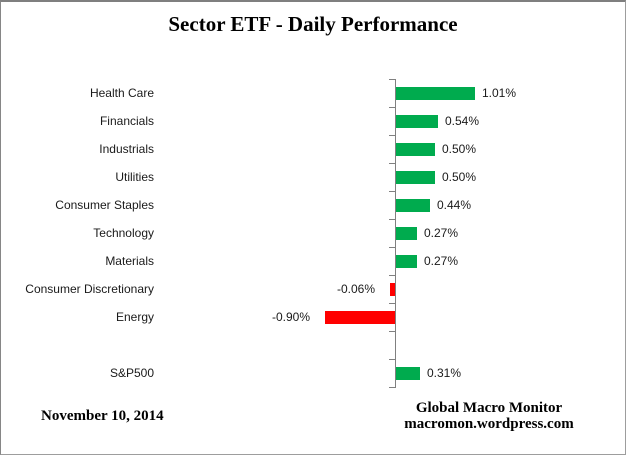  Describe the element at coordinates (462, 121) in the screenshot. I see `value-label: 0.54%` at that location.